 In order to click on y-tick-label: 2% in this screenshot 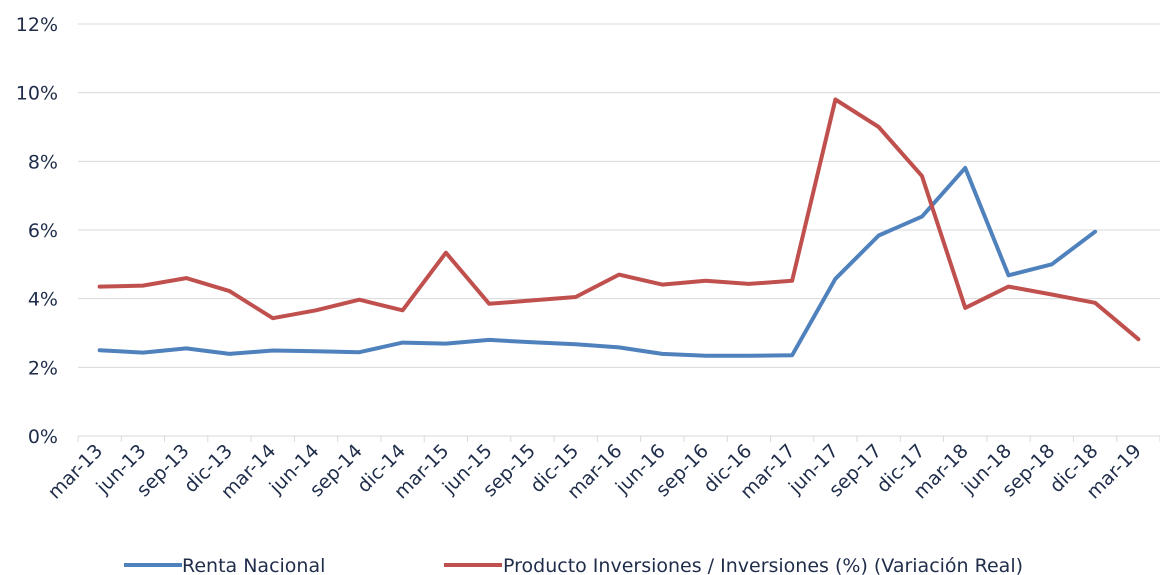, I will do `click(43, 368)`.